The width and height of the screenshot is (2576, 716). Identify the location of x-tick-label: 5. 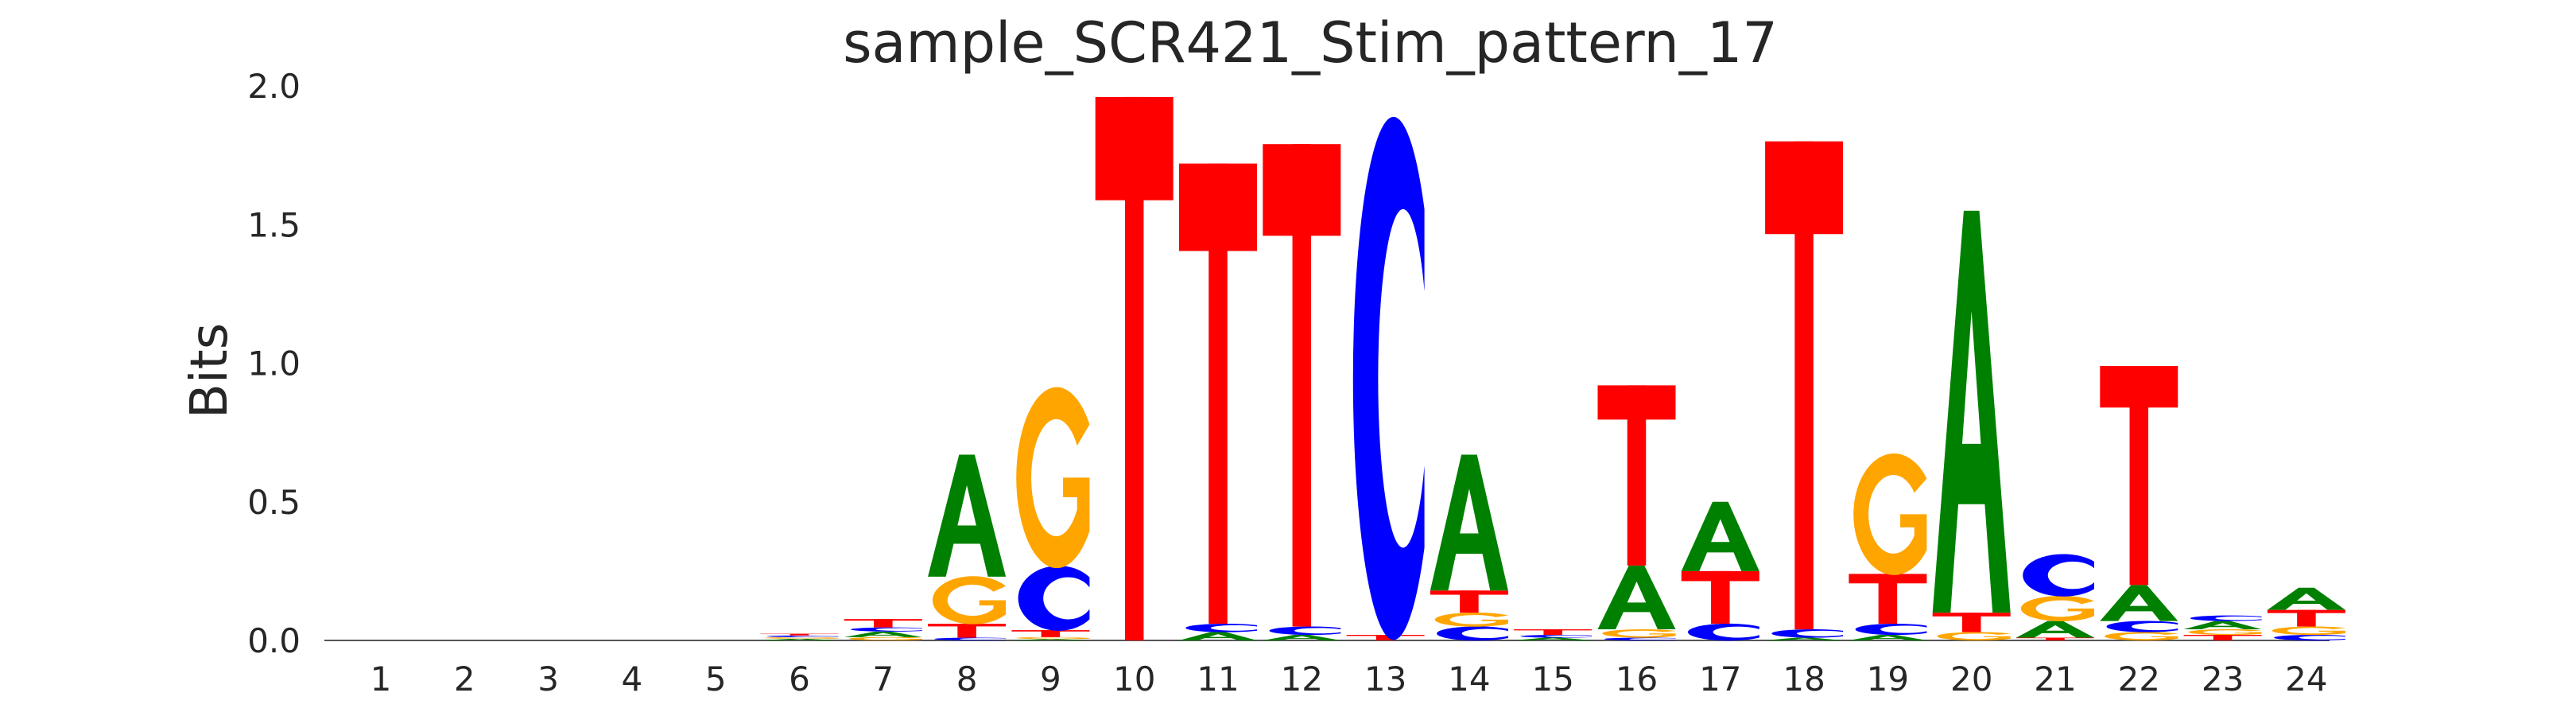
(716, 679).